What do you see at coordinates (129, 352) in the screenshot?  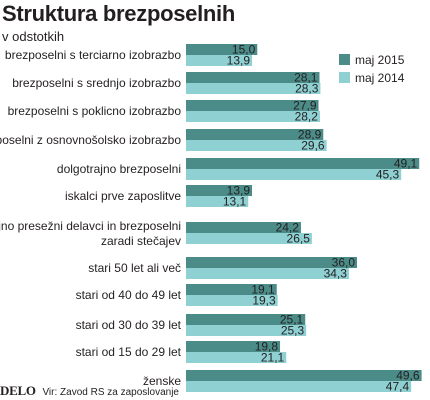 I see `category-label-10: stari od 15 do 29 let` at bounding box center [129, 352].